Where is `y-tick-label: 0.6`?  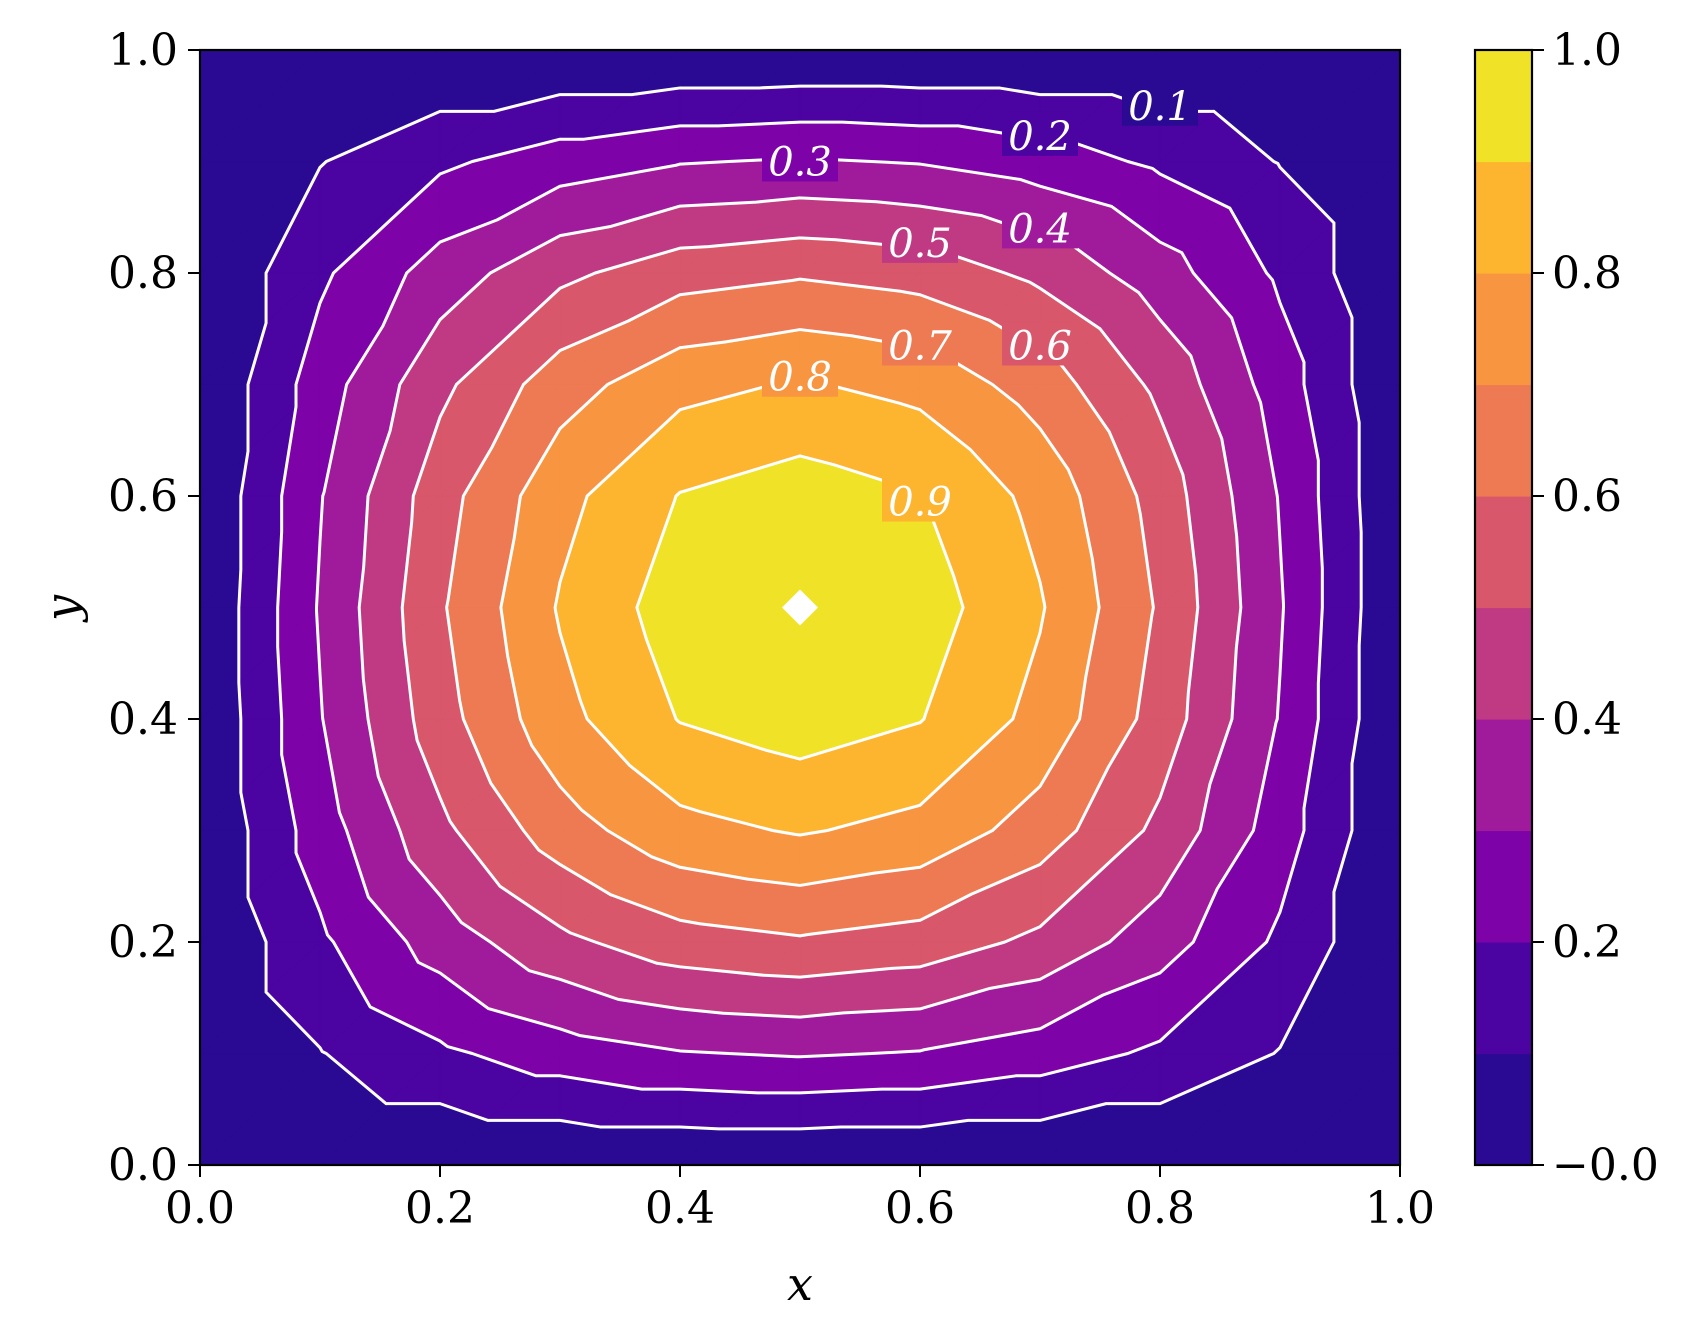
y-tick-label: 0.6 is located at coordinates (143, 496).